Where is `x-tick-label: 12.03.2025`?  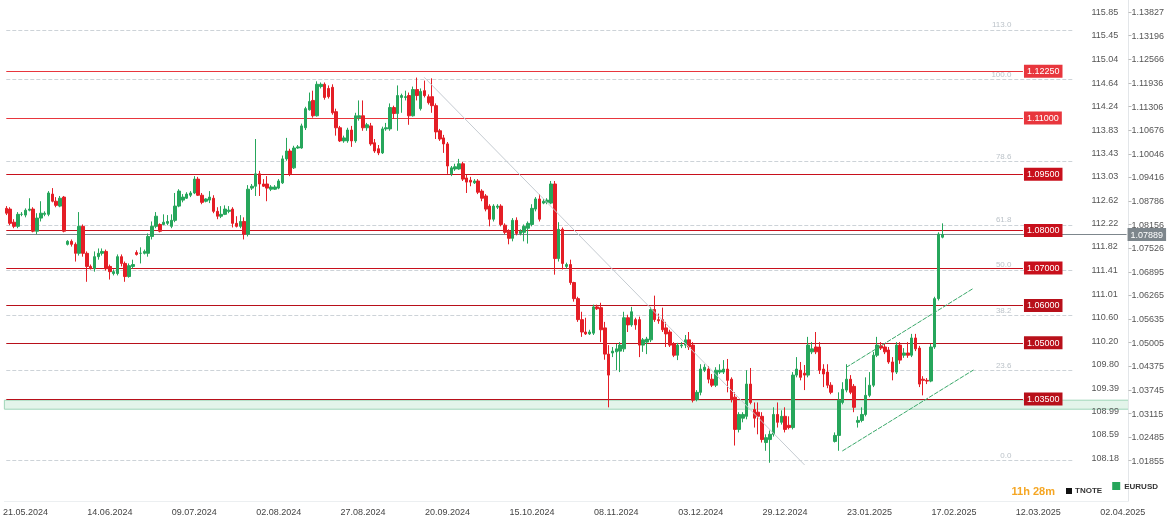 x-tick-label: 12.03.2025 is located at coordinates (1038, 511).